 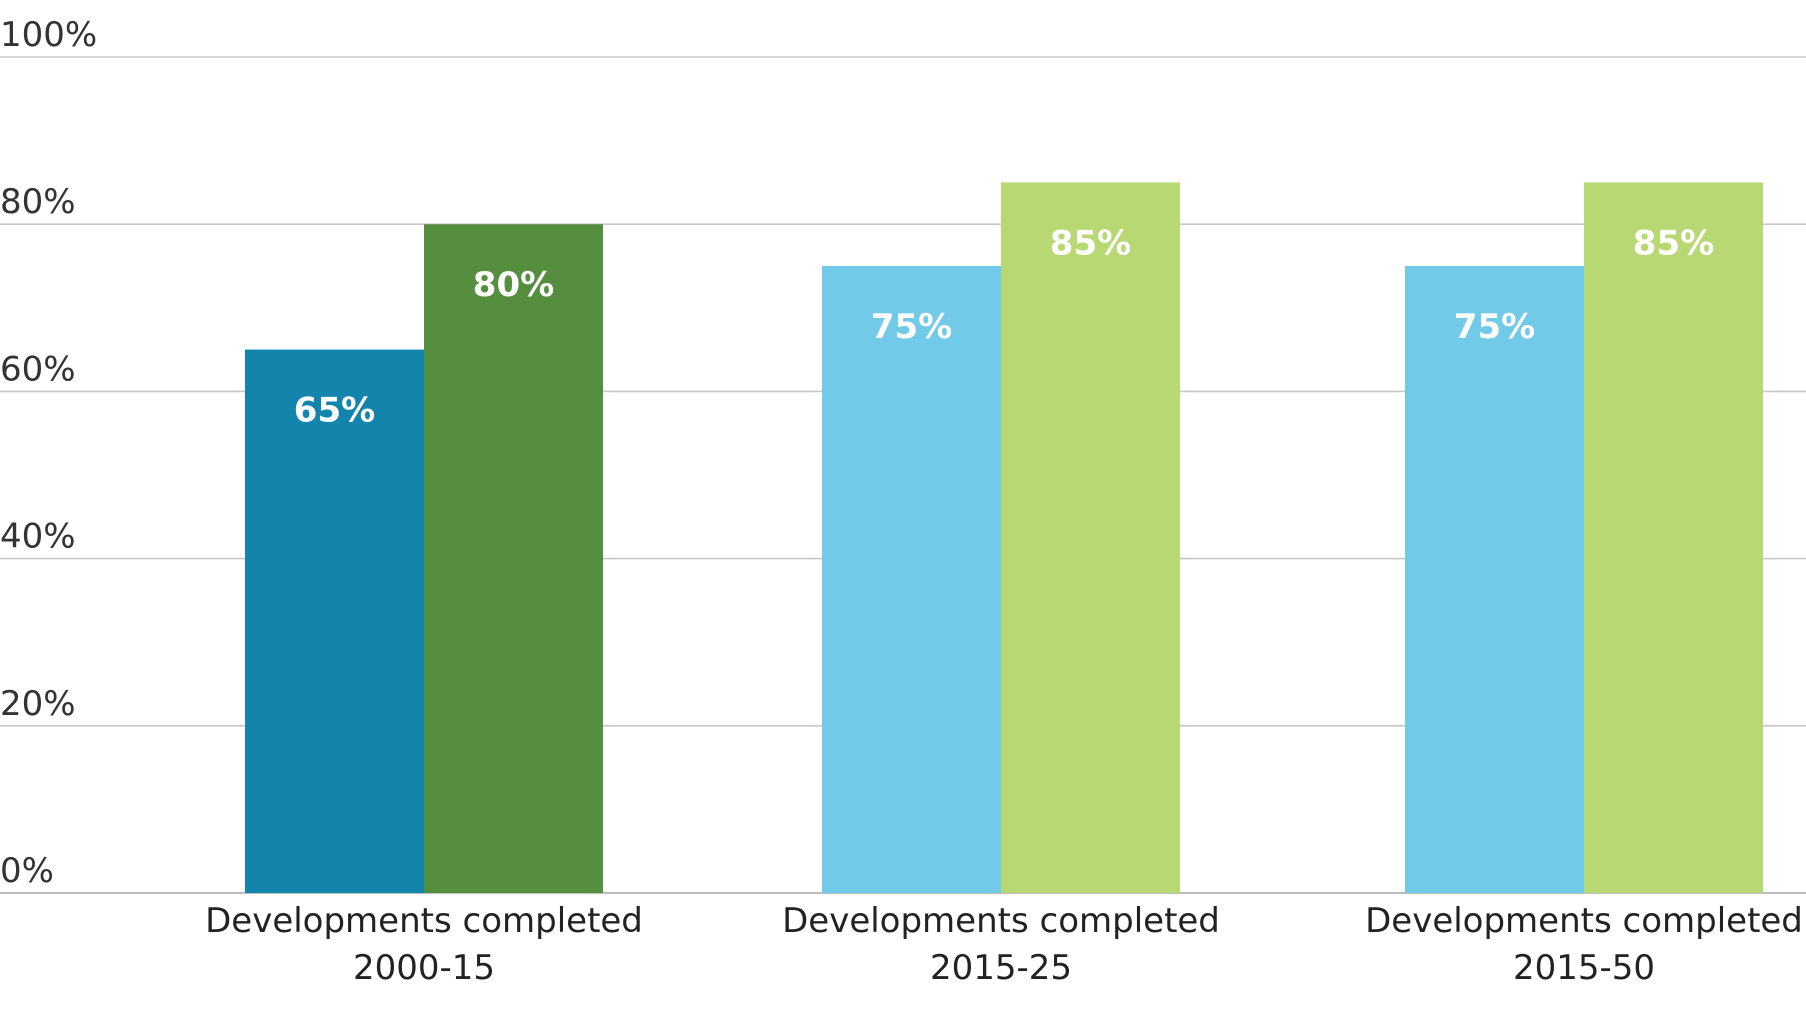 What do you see at coordinates (334, 411) in the screenshot?
I see `data-label: 65%` at bounding box center [334, 411].